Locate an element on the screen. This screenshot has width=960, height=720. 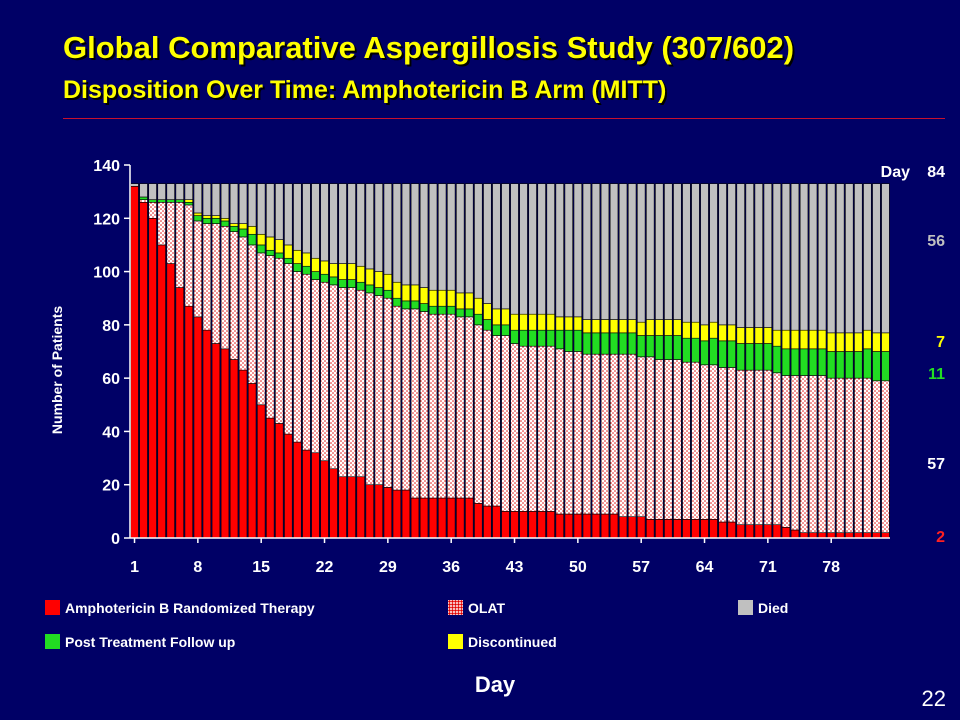
y-tick-label-20: 20 is located at coordinates (111, 486).